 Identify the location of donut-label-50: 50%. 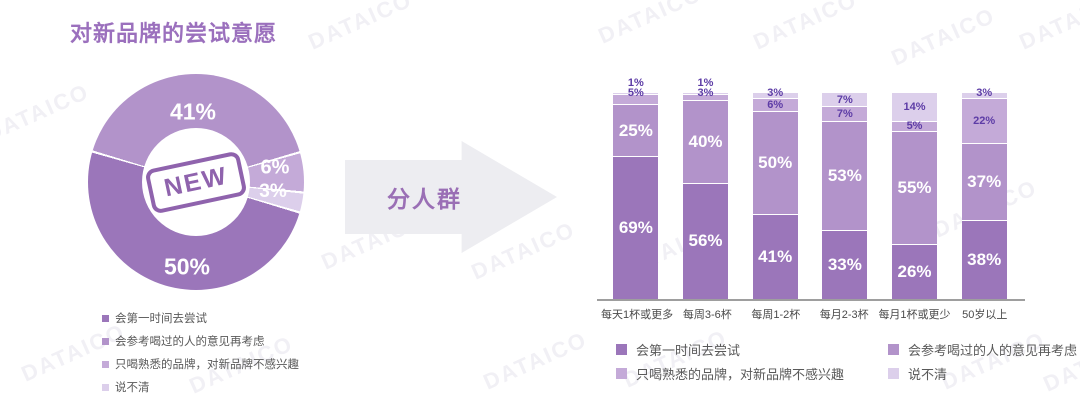
(187, 266).